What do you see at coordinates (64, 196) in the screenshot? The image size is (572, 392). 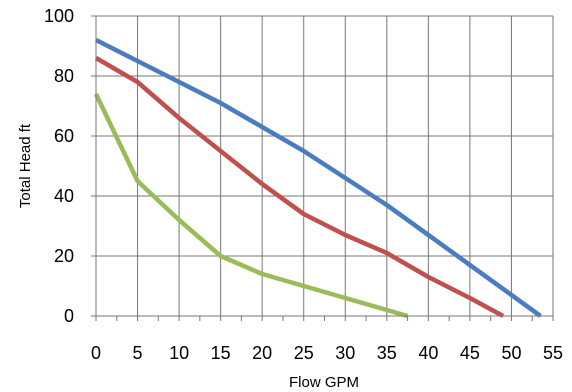 I see `y-tick-label: 40` at bounding box center [64, 196].